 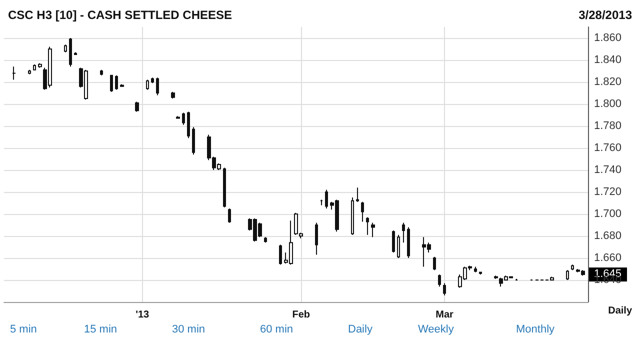 I want to click on y-tick-label: 1.700, so click(x=608, y=214).